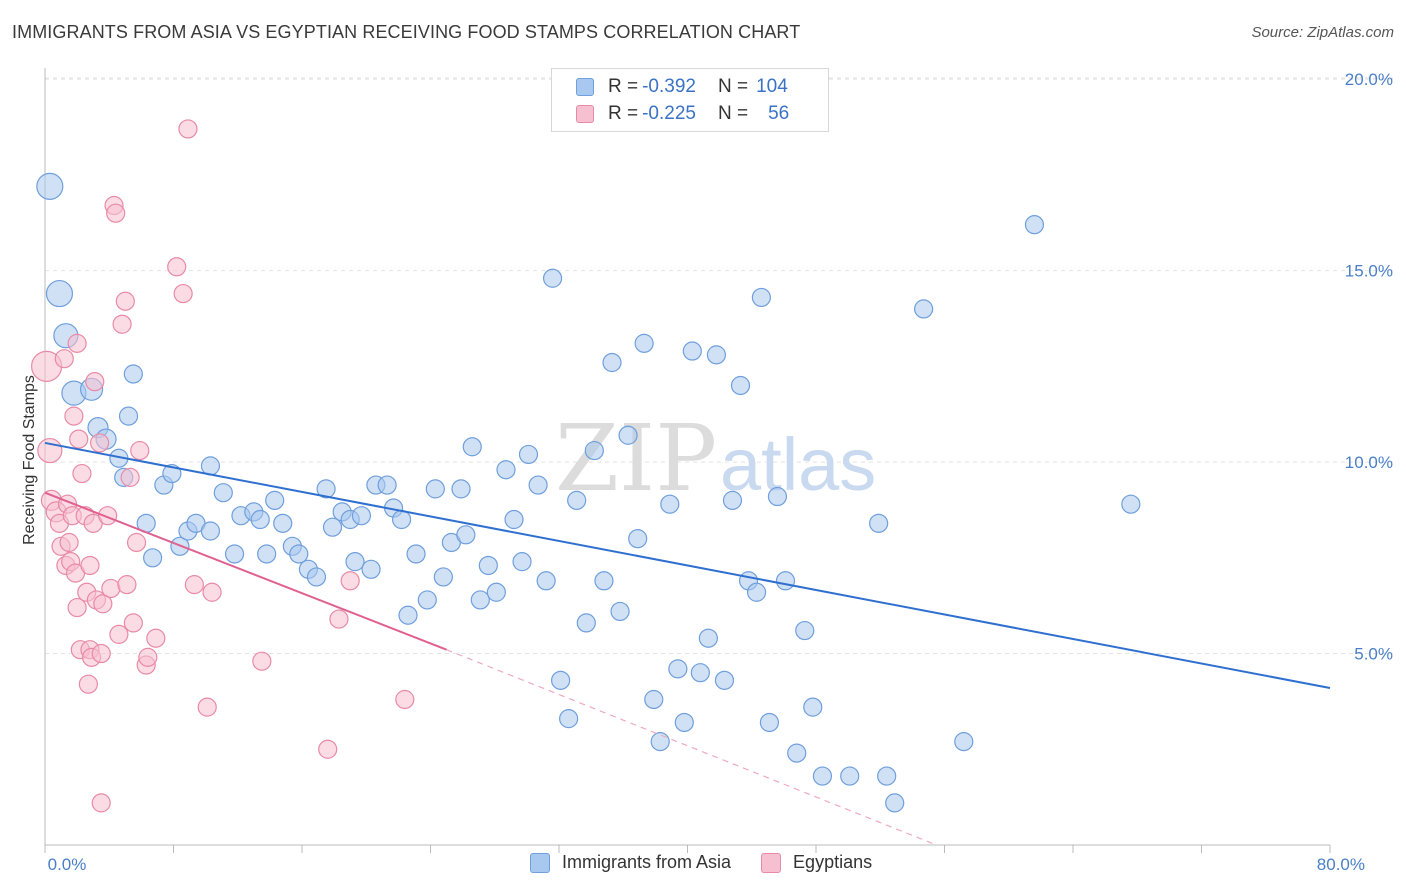  I want to click on legend-swatch-asia, so click(585, 87).